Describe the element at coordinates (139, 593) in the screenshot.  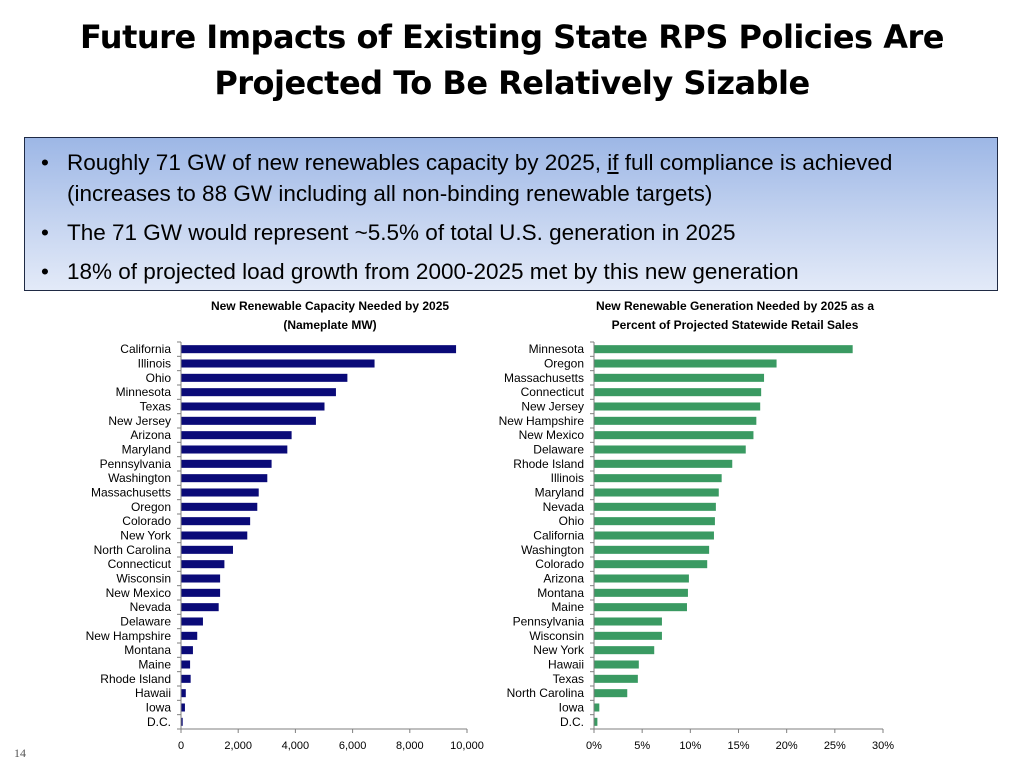
I see `capacity-category-label: New Mexico` at that location.